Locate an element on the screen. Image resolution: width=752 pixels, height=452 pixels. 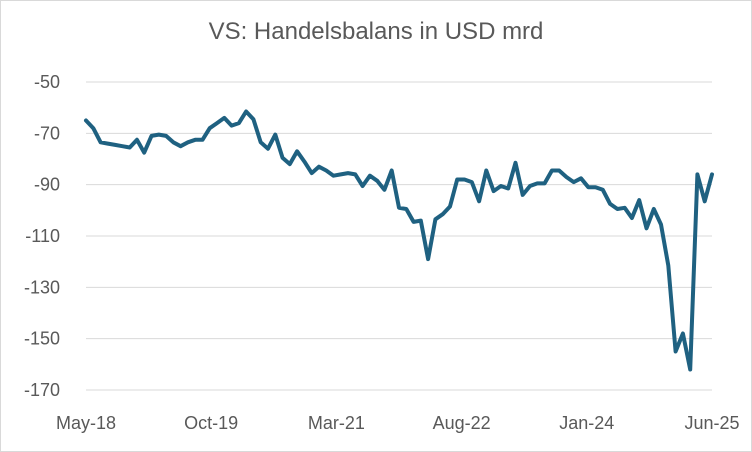
y-tick-label: -110 is located at coordinates (42, 236).